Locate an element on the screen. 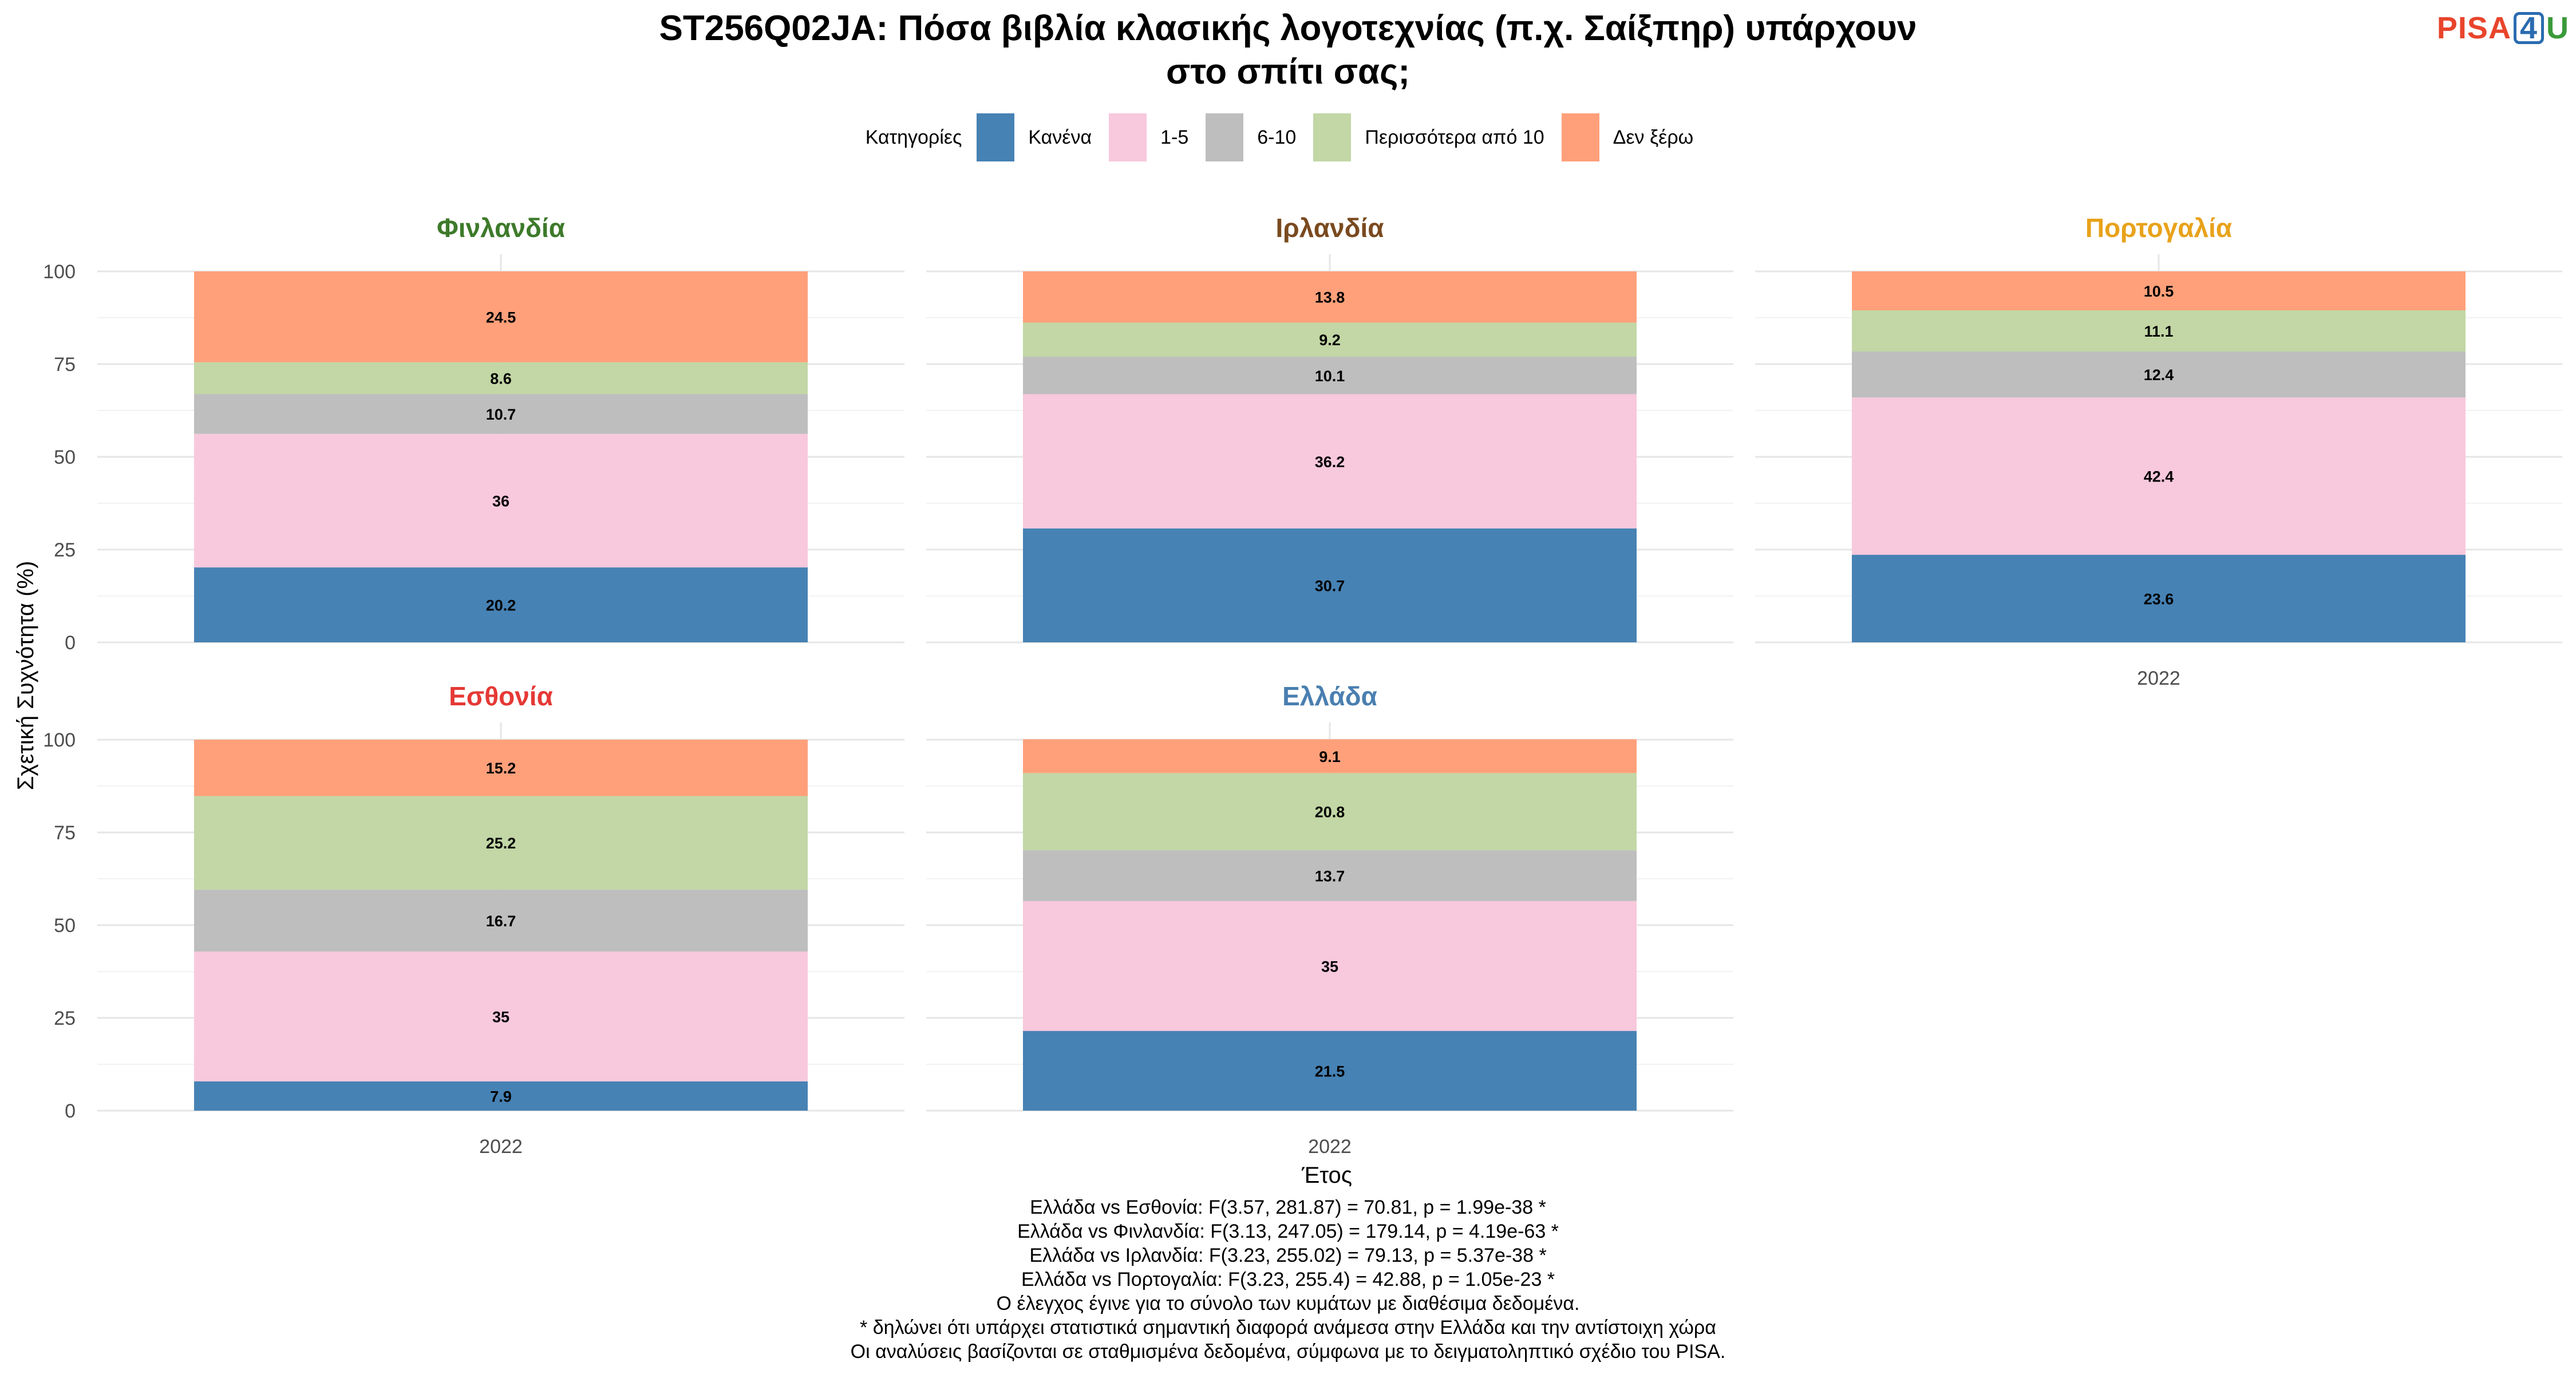  pisa4u-logo: PISA 4 U is located at coordinates (2503, 28).